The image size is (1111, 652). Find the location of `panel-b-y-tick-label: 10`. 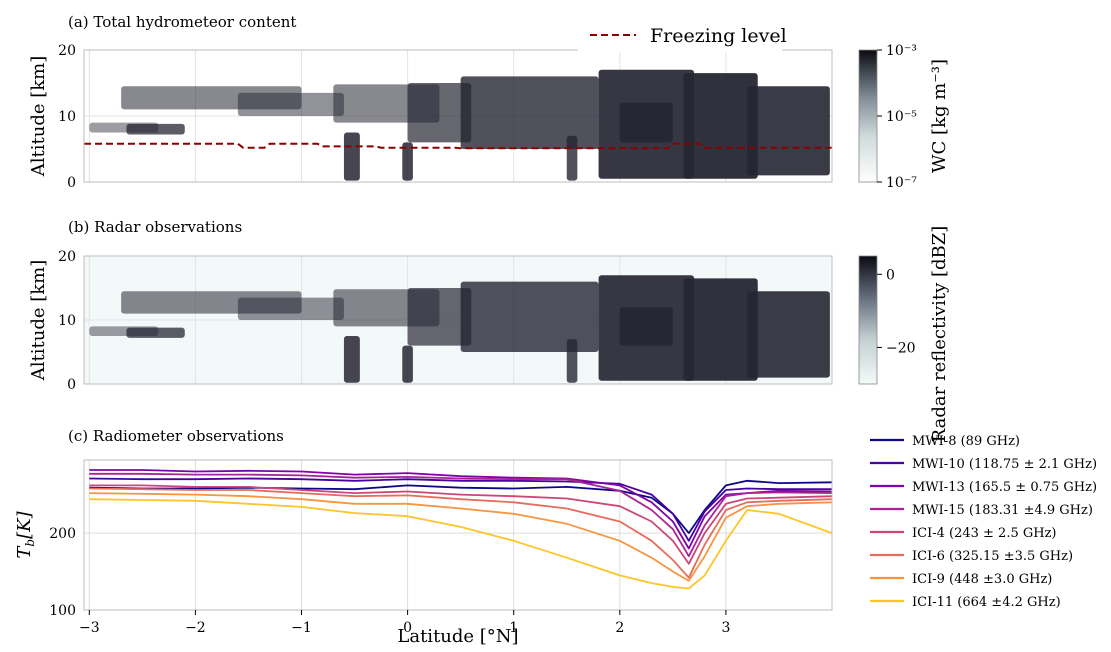

panel-b-y-tick-label: 10 is located at coordinates (67, 321).